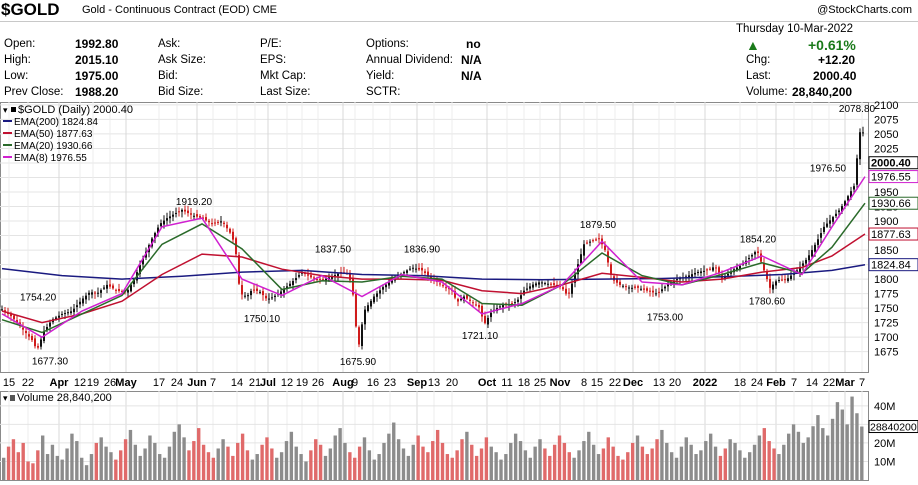 The height and width of the screenshot is (485, 918). Describe the element at coordinates (50, 158) in the screenshot. I see `legend-label: EMA(8) 1976.55` at that location.